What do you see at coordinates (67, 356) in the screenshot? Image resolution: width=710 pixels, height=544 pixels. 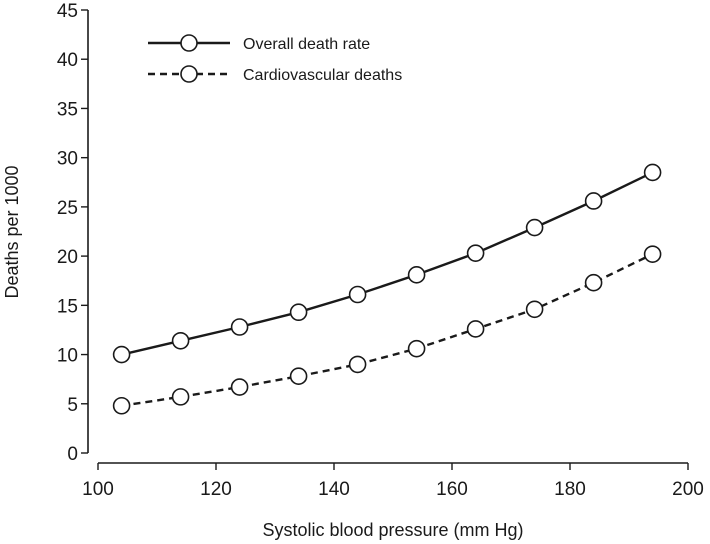 I see `y-tick-label: 10` at bounding box center [67, 356].